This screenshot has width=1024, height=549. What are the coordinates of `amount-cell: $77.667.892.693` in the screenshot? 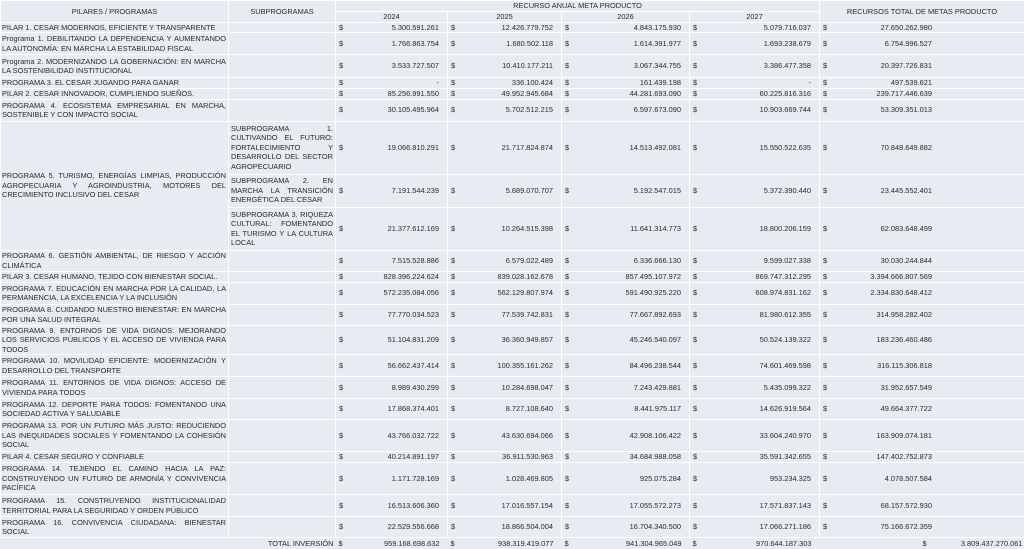 It's located at (626, 314).